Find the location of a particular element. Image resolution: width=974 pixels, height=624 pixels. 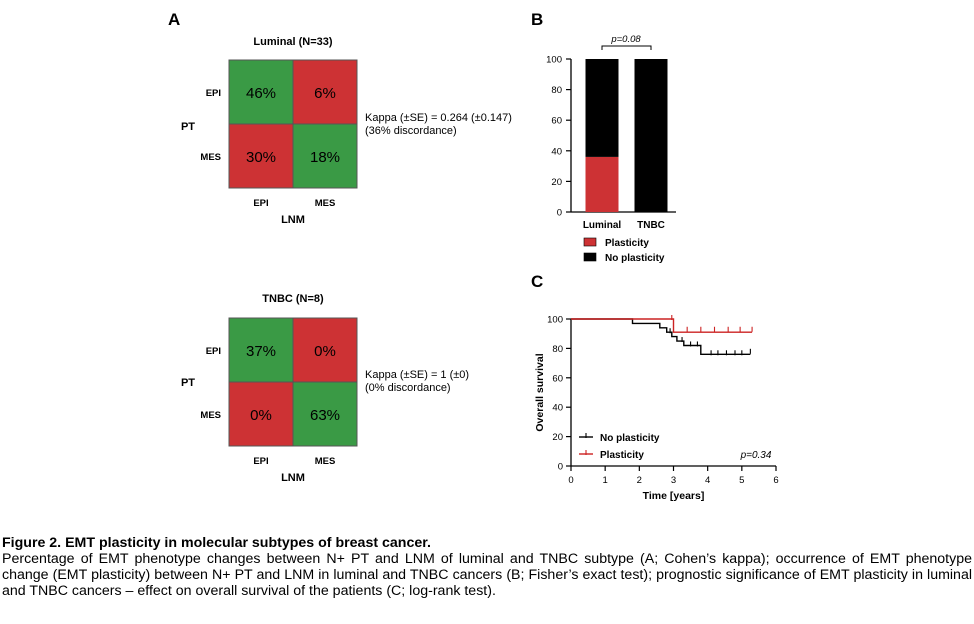

heatmap-luminal-value: 30% is located at coordinates (261, 157).